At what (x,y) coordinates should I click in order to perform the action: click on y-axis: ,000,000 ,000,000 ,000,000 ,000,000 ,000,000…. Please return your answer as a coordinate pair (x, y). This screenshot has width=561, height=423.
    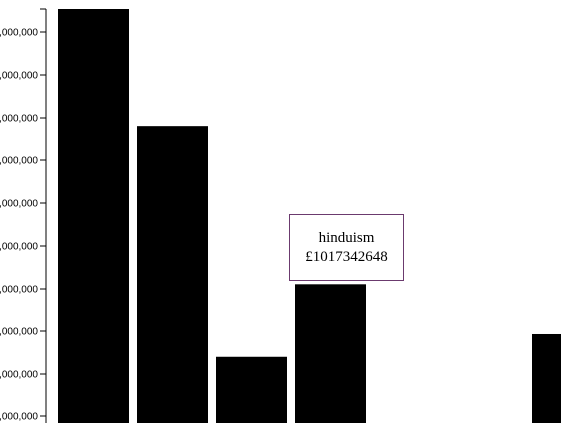
    Looking at the image, I should click on (23, 215).